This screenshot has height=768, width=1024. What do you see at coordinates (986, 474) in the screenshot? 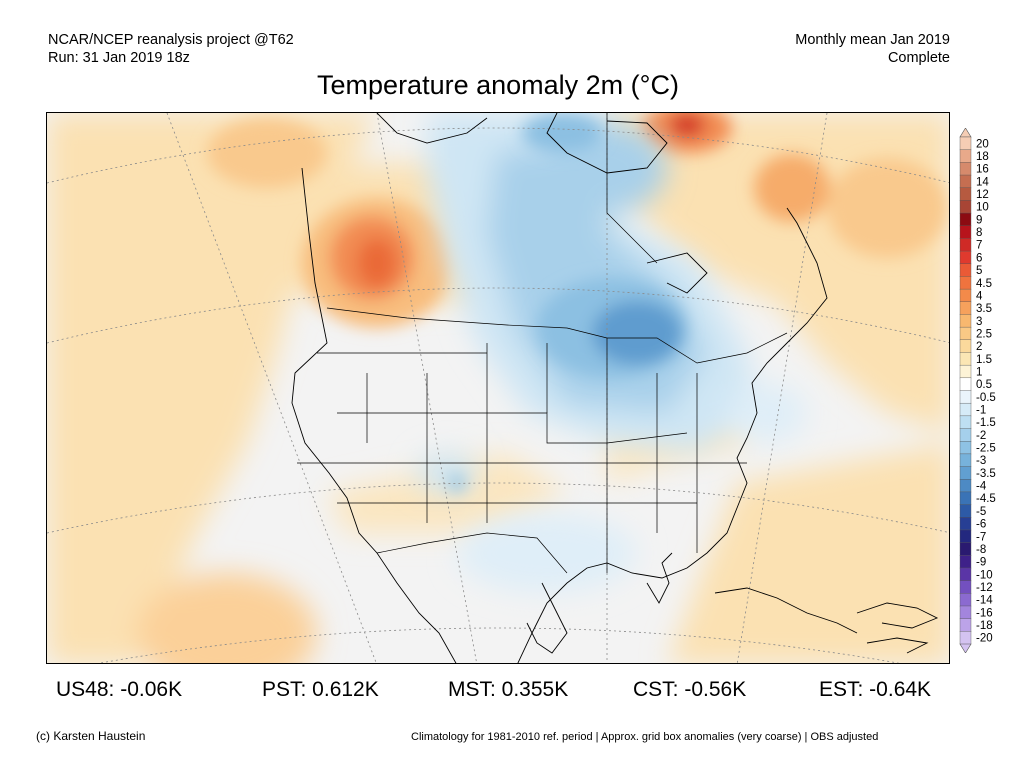
I see `colorbar-tick-label: -3.5` at bounding box center [986, 474].